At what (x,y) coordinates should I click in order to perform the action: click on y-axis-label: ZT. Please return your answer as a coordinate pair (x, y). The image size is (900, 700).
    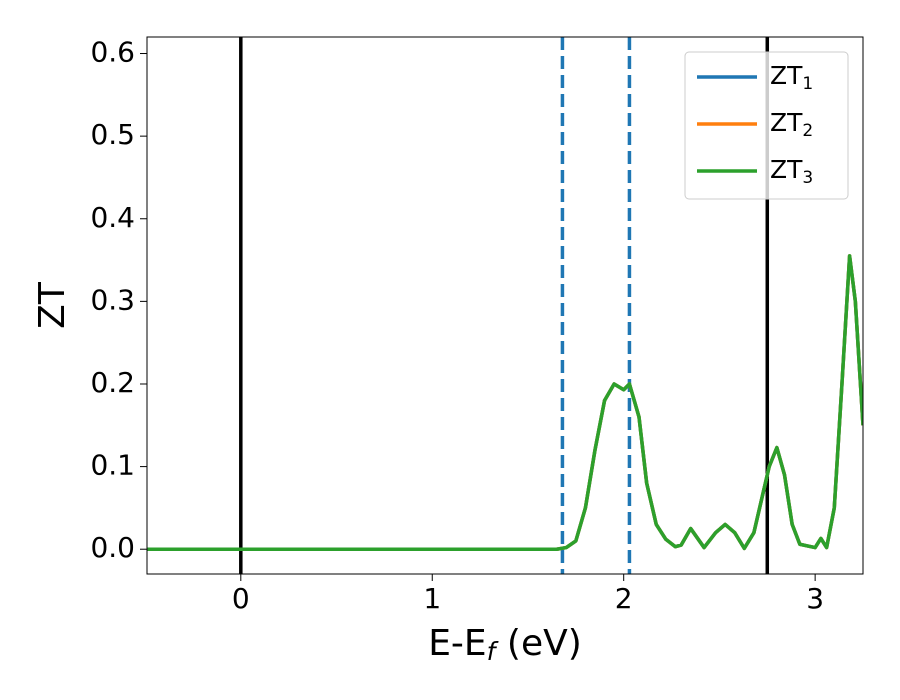
    Looking at the image, I should click on (52, 305).